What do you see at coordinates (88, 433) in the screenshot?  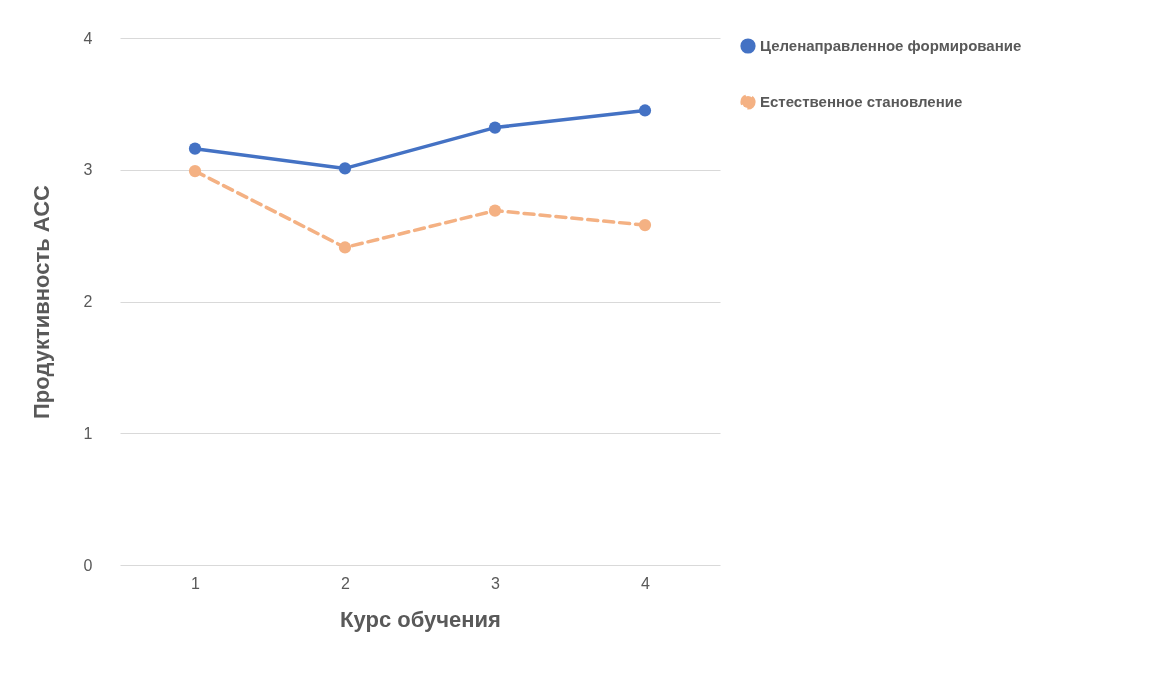 I see `y-tick-label: 1` at bounding box center [88, 433].